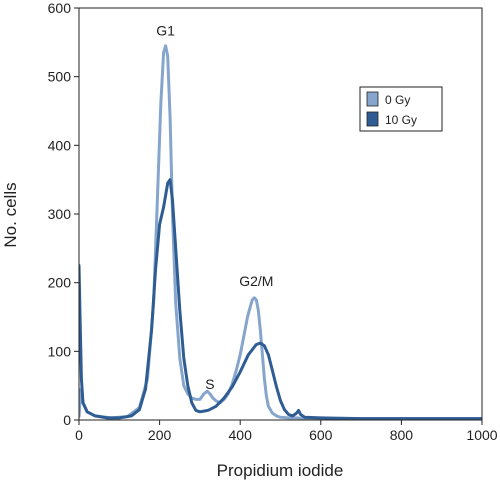  Describe the element at coordinates (60, 351) in the screenshot. I see `y-tick-label: 100` at that location.